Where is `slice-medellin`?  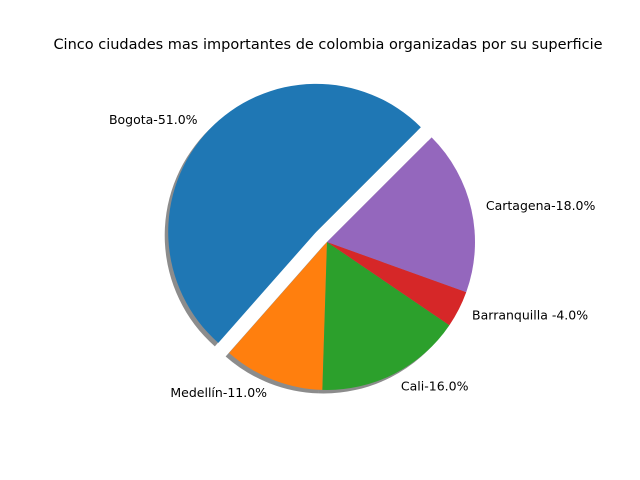
slice-medellin is located at coordinates (278, 316).